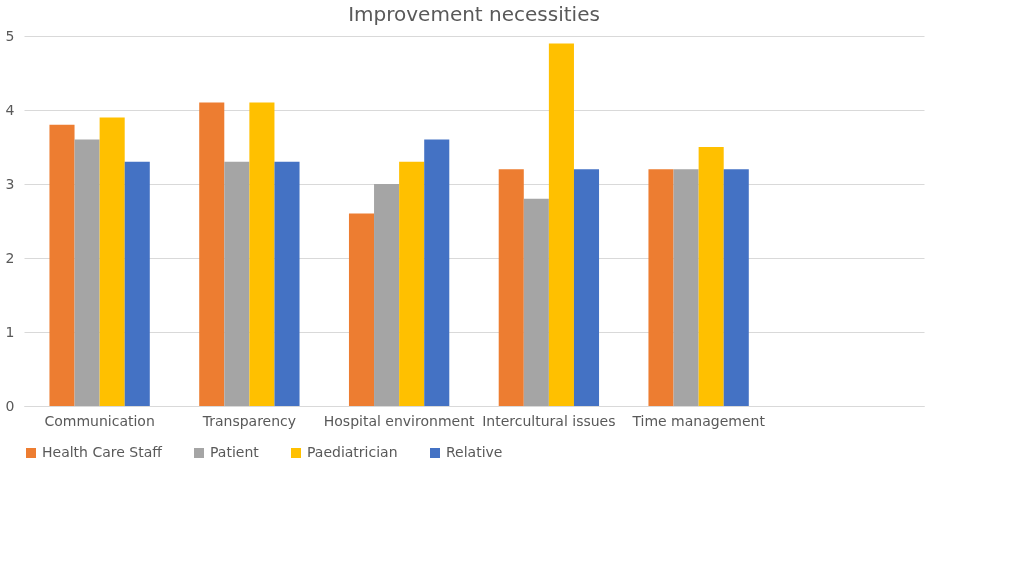 The width and height of the screenshot is (1009, 574). I want to click on legend-label: Paediatrician, so click(352, 452).